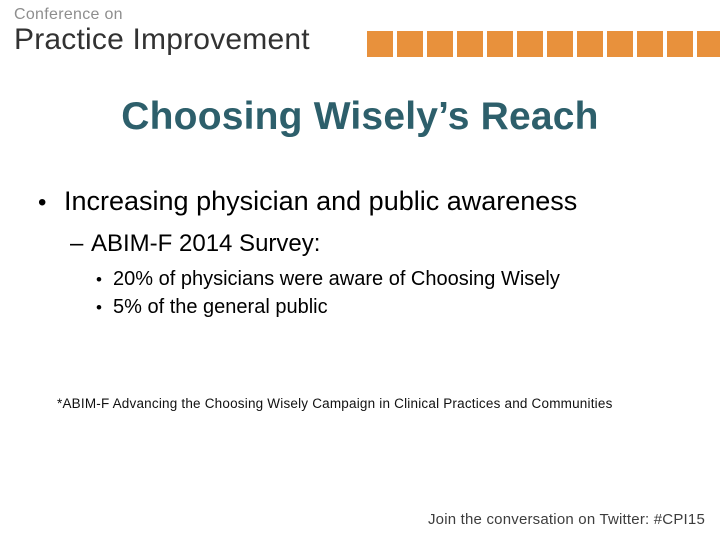  What do you see at coordinates (543, 44) in the screenshot?
I see `logo-squares-decoration` at bounding box center [543, 44].